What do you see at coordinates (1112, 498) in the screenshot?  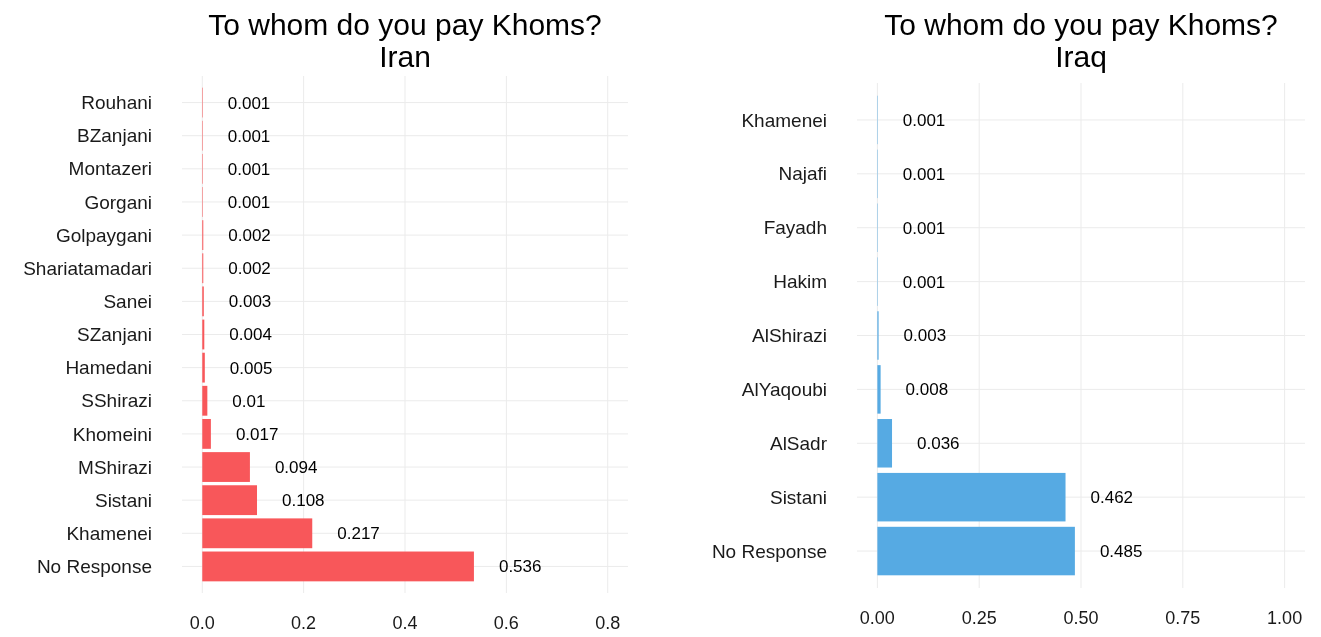 I see `data-label: 0.462` at bounding box center [1112, 498].